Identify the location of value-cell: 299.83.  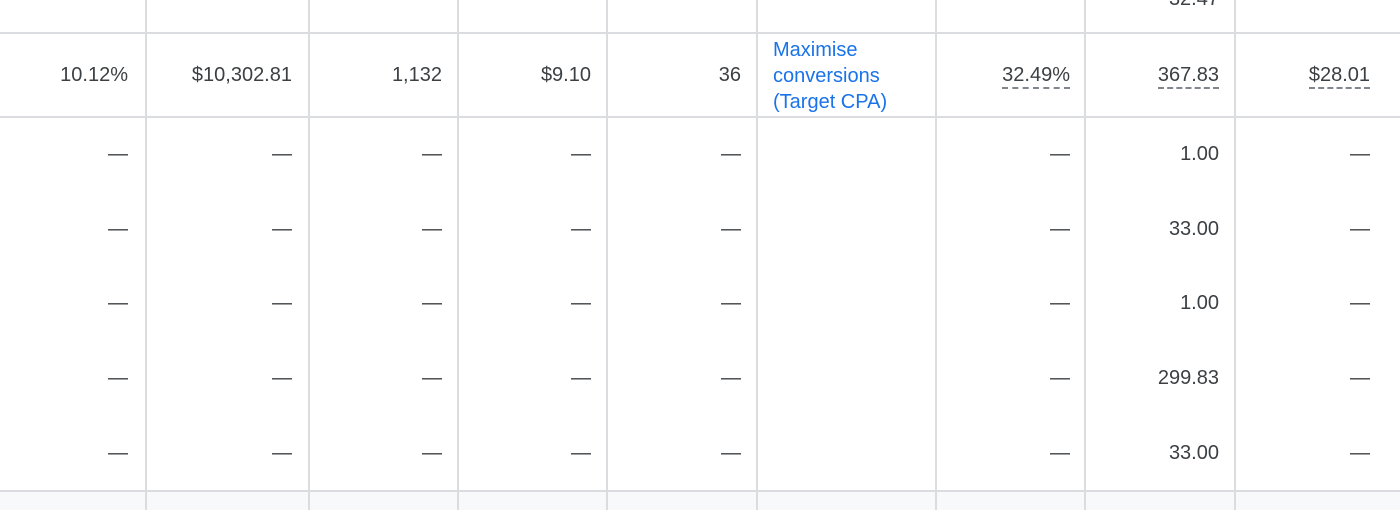
(1188, 378).